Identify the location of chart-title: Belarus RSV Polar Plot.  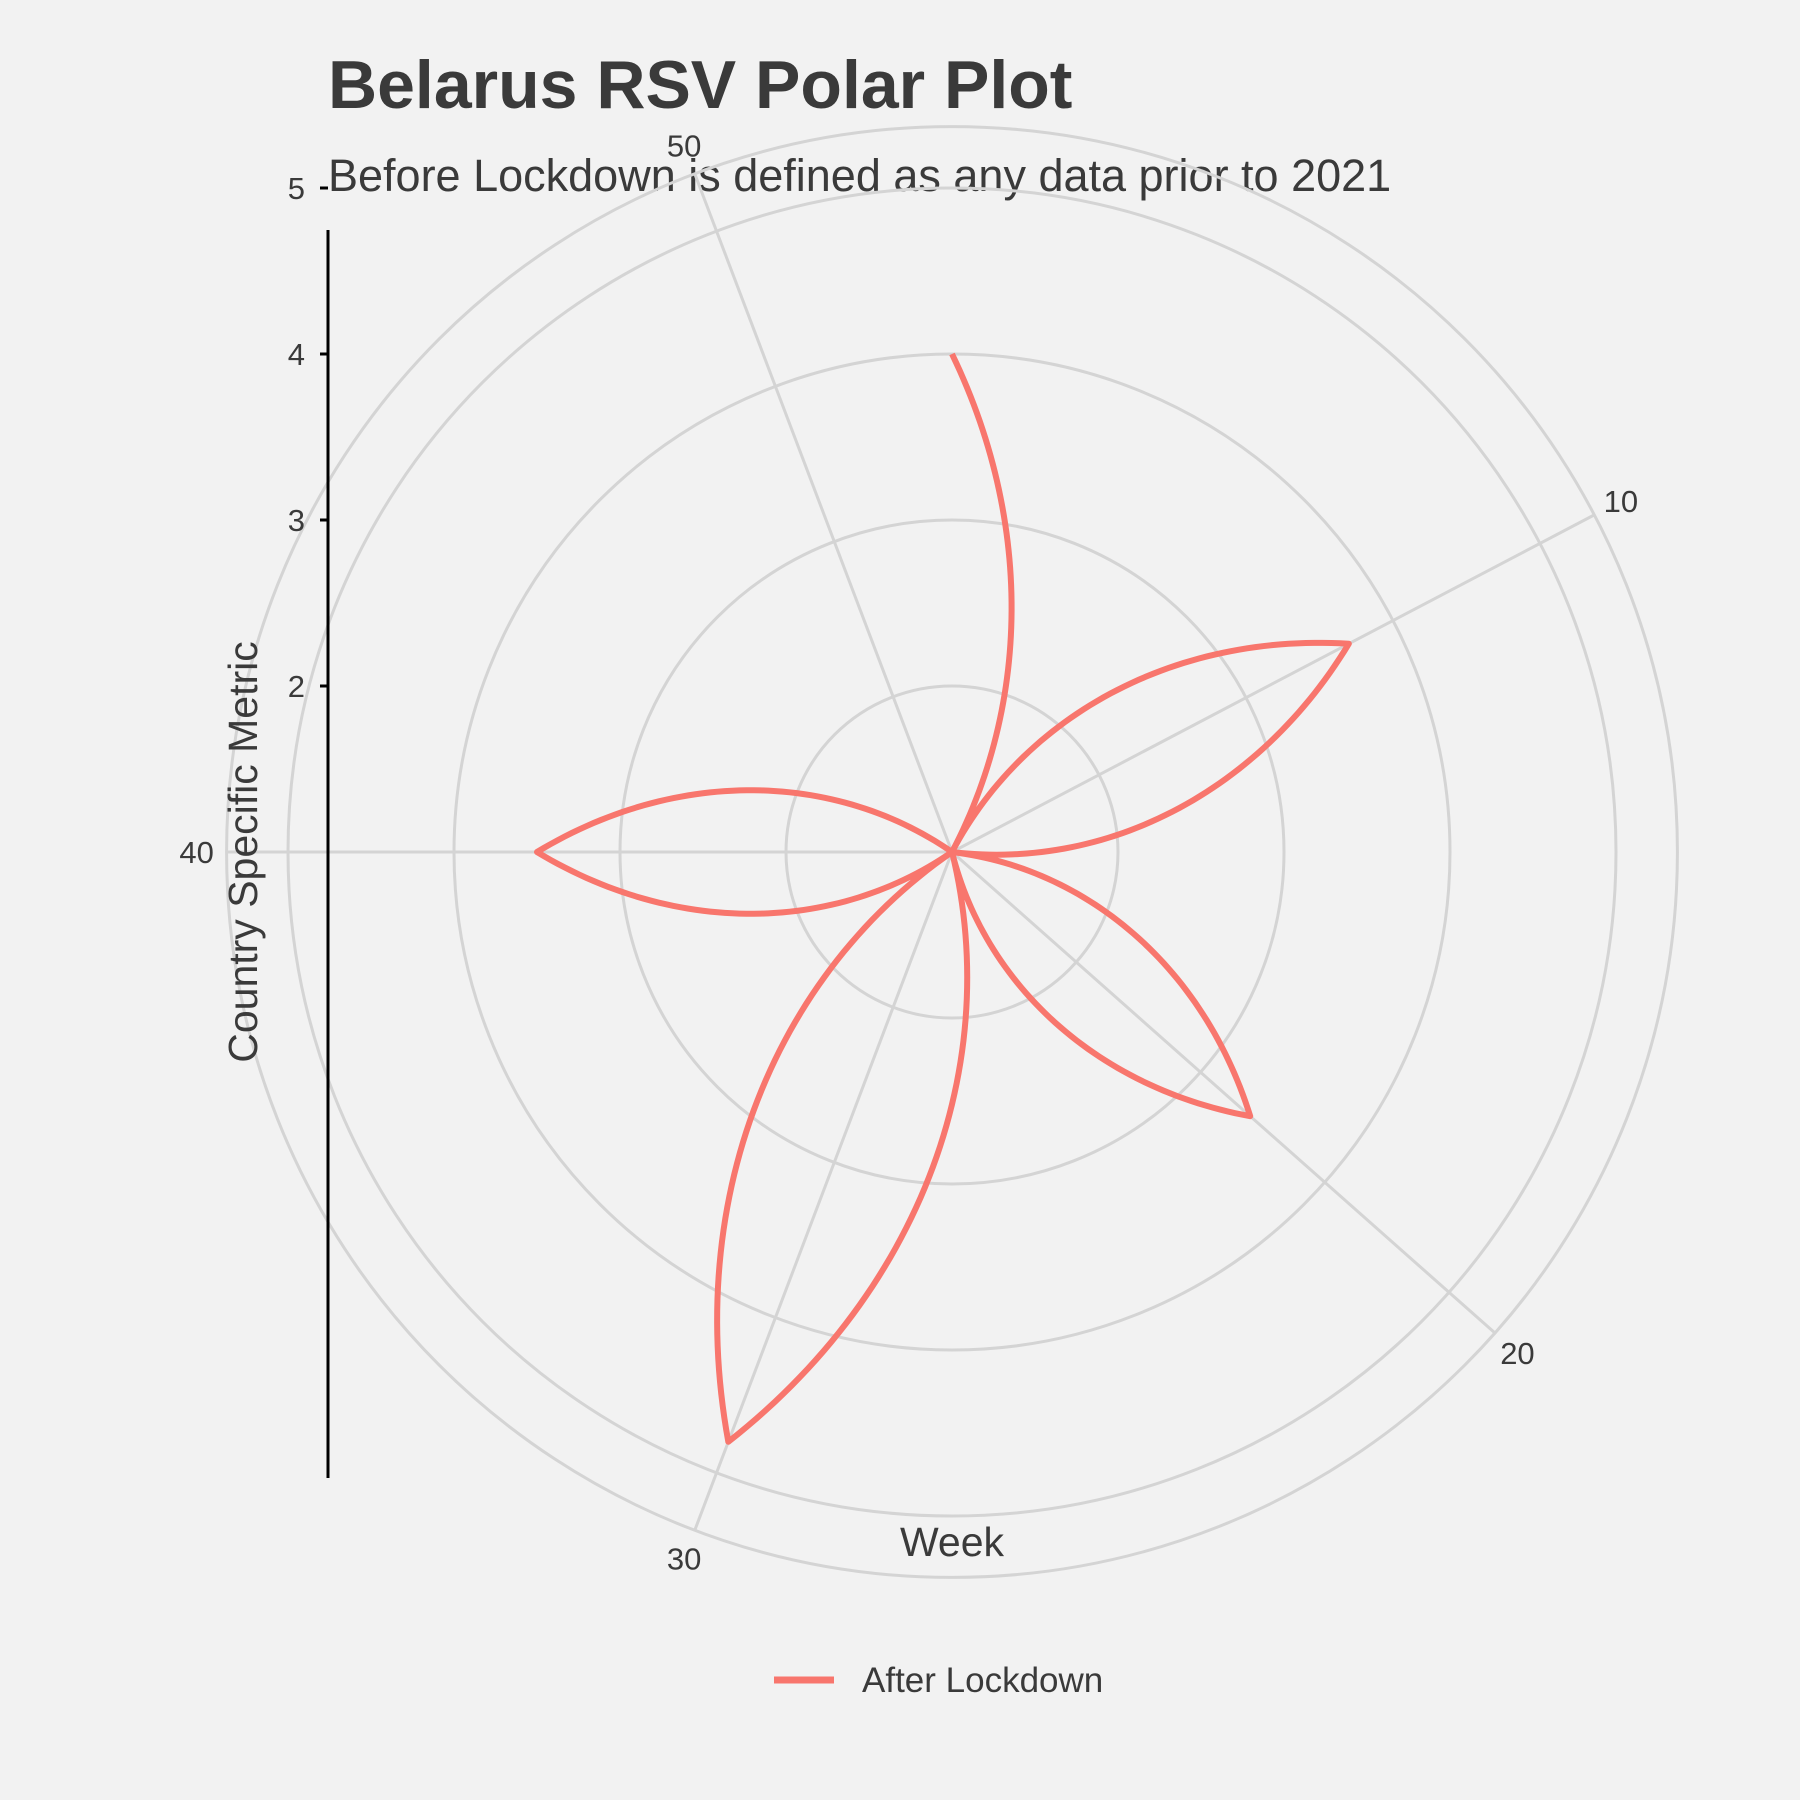
(700, 85).